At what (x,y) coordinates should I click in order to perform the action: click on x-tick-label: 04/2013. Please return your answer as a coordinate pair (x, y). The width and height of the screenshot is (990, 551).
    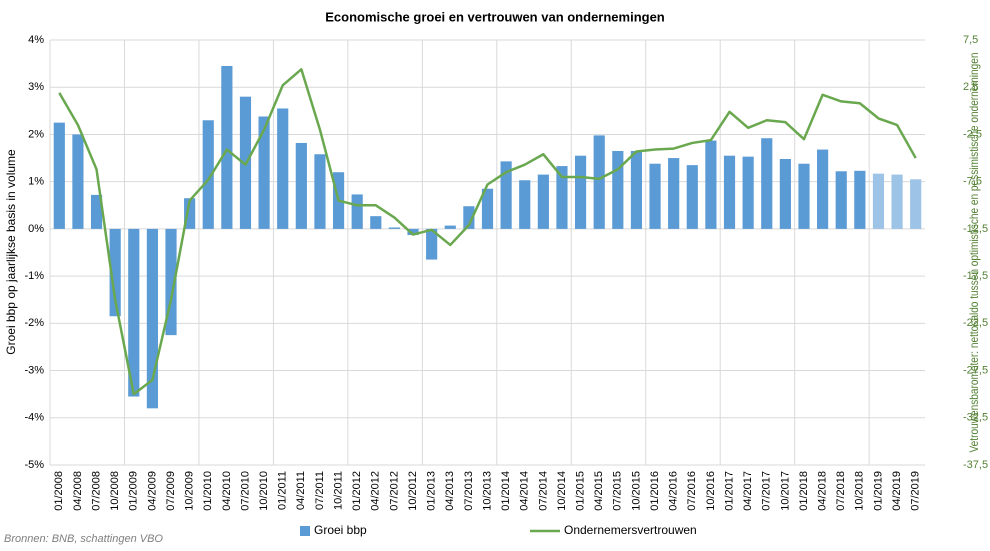
    Looking at the image, I should click on (450, 491).